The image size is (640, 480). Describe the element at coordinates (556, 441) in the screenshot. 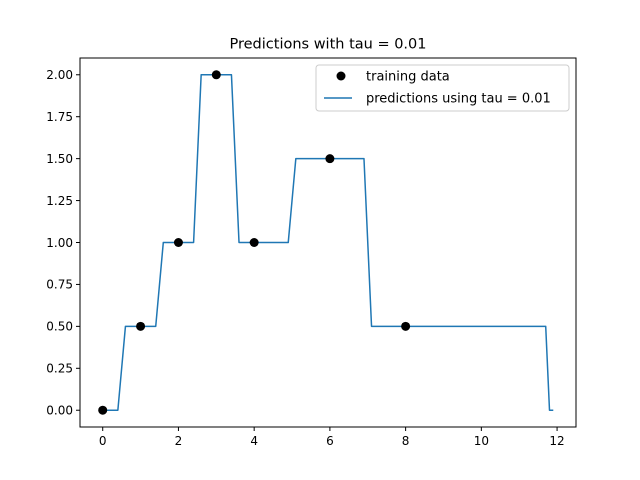

I see `x-tick-label: 12` at that location.